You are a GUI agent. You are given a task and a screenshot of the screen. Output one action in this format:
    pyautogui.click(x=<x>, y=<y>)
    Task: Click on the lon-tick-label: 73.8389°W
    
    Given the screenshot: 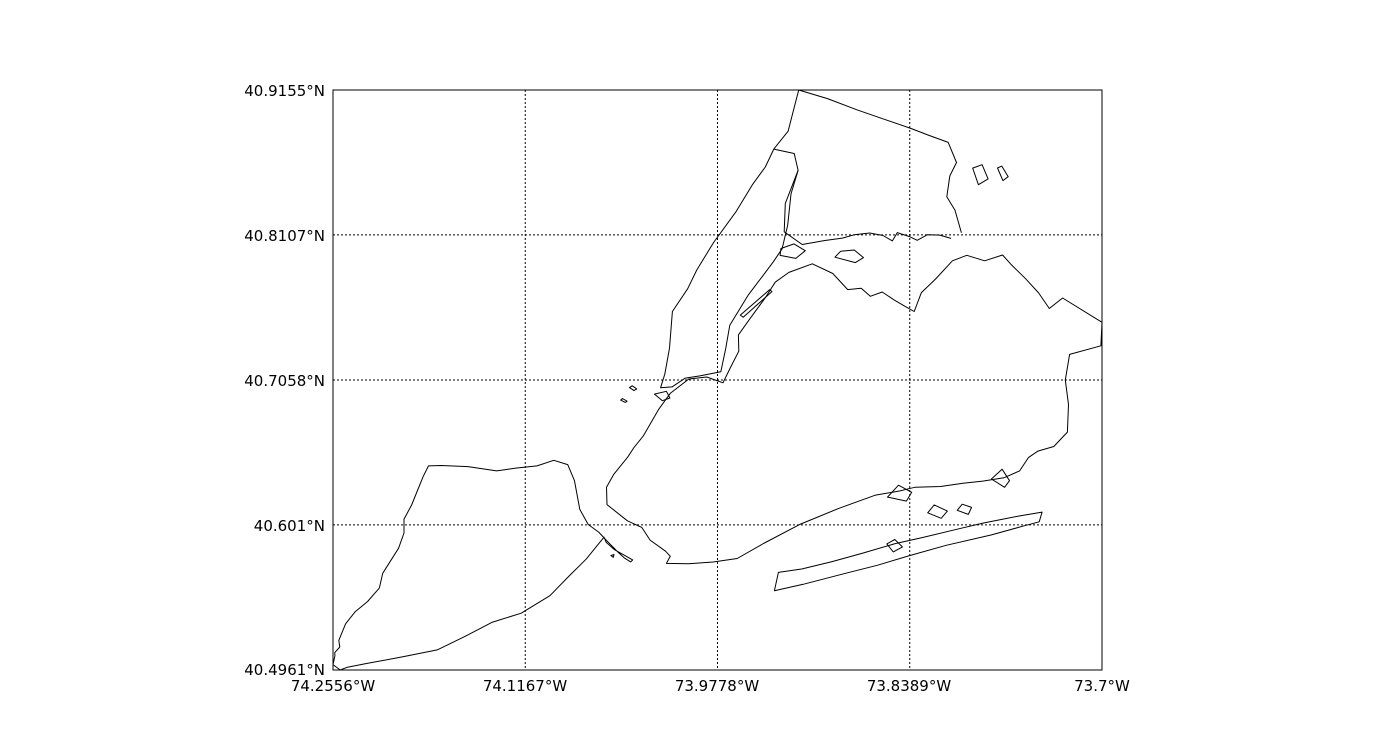 What is the action you would take?
    pyautogui.click(x=909, y=686)
    